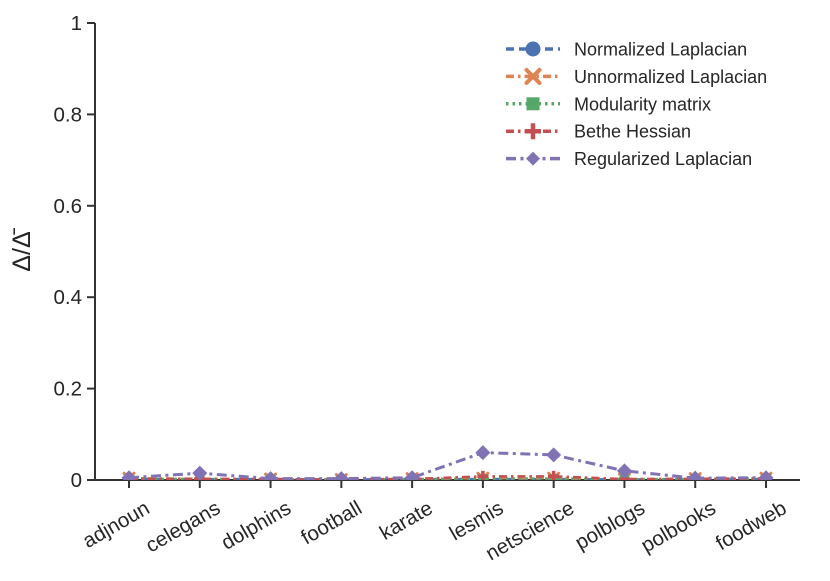  What do you see at coordinates (68, 114) in the screenshot?
I see `y-tick-label: 0.8` at bounding box center [68, 114].